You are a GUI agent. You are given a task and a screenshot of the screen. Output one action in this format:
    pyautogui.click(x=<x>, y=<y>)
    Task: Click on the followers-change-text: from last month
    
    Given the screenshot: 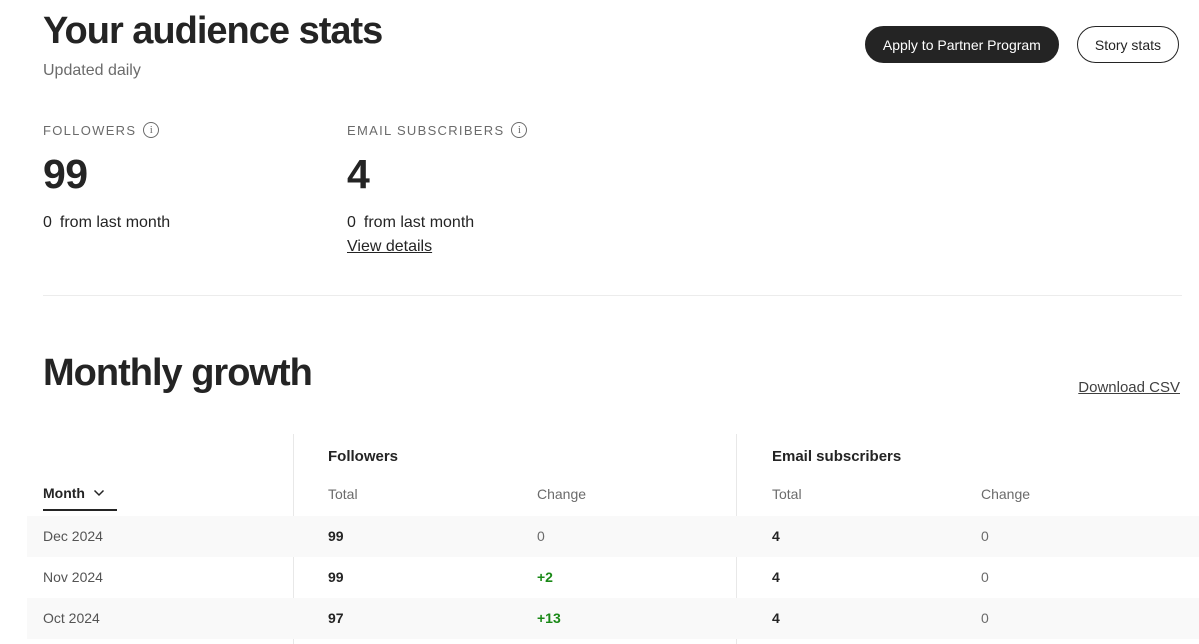 What is the action you would take?
    pyautogui.click(x=115, y=222)
    